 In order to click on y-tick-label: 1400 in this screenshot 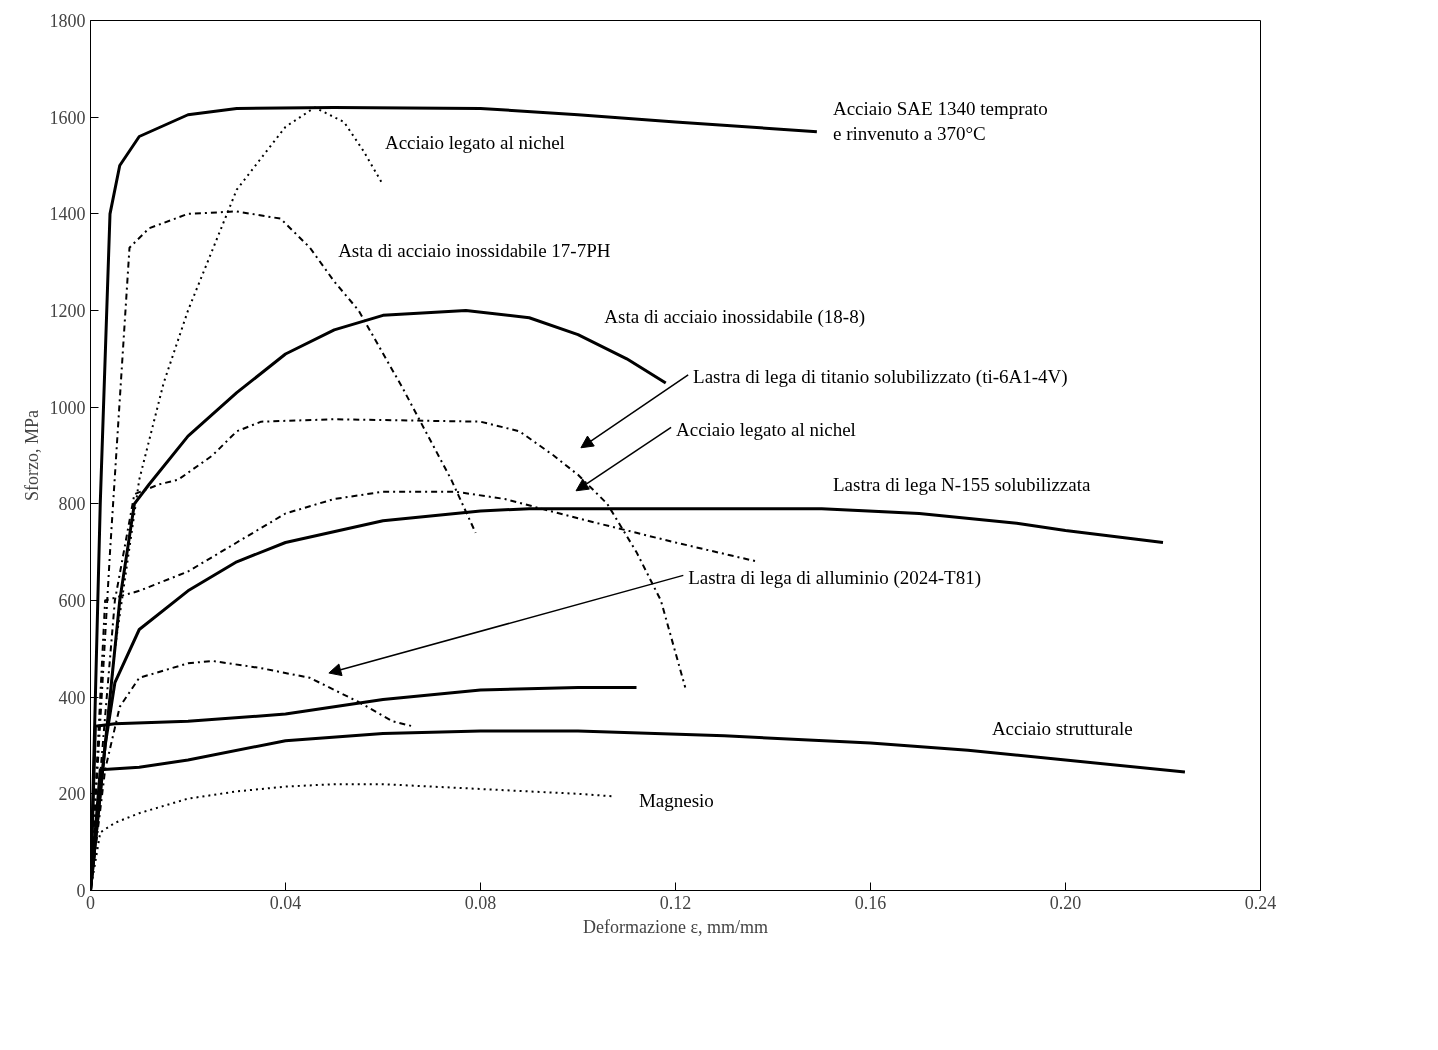, I will do `click(67, 214)`.